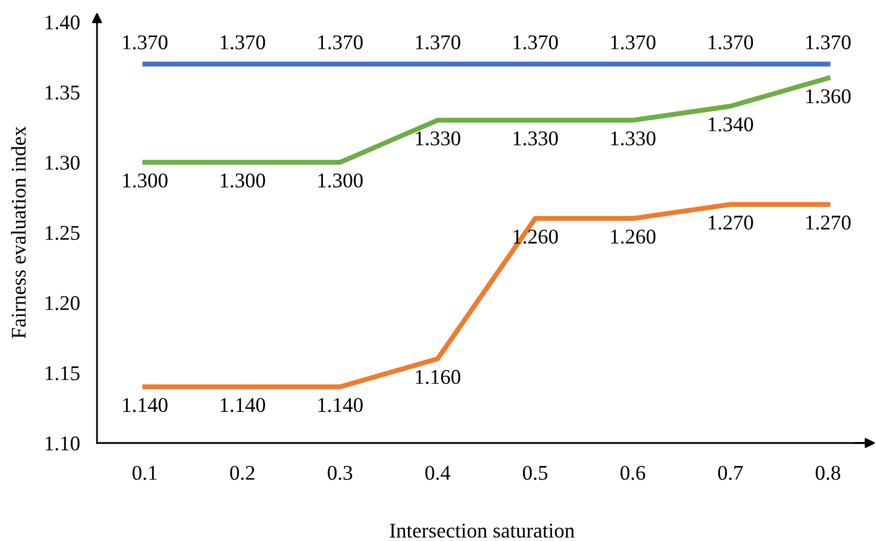  Describe the element at coordinates (340, 473) in the screenshot. I see `x-tick-label: 0.3` at that location.